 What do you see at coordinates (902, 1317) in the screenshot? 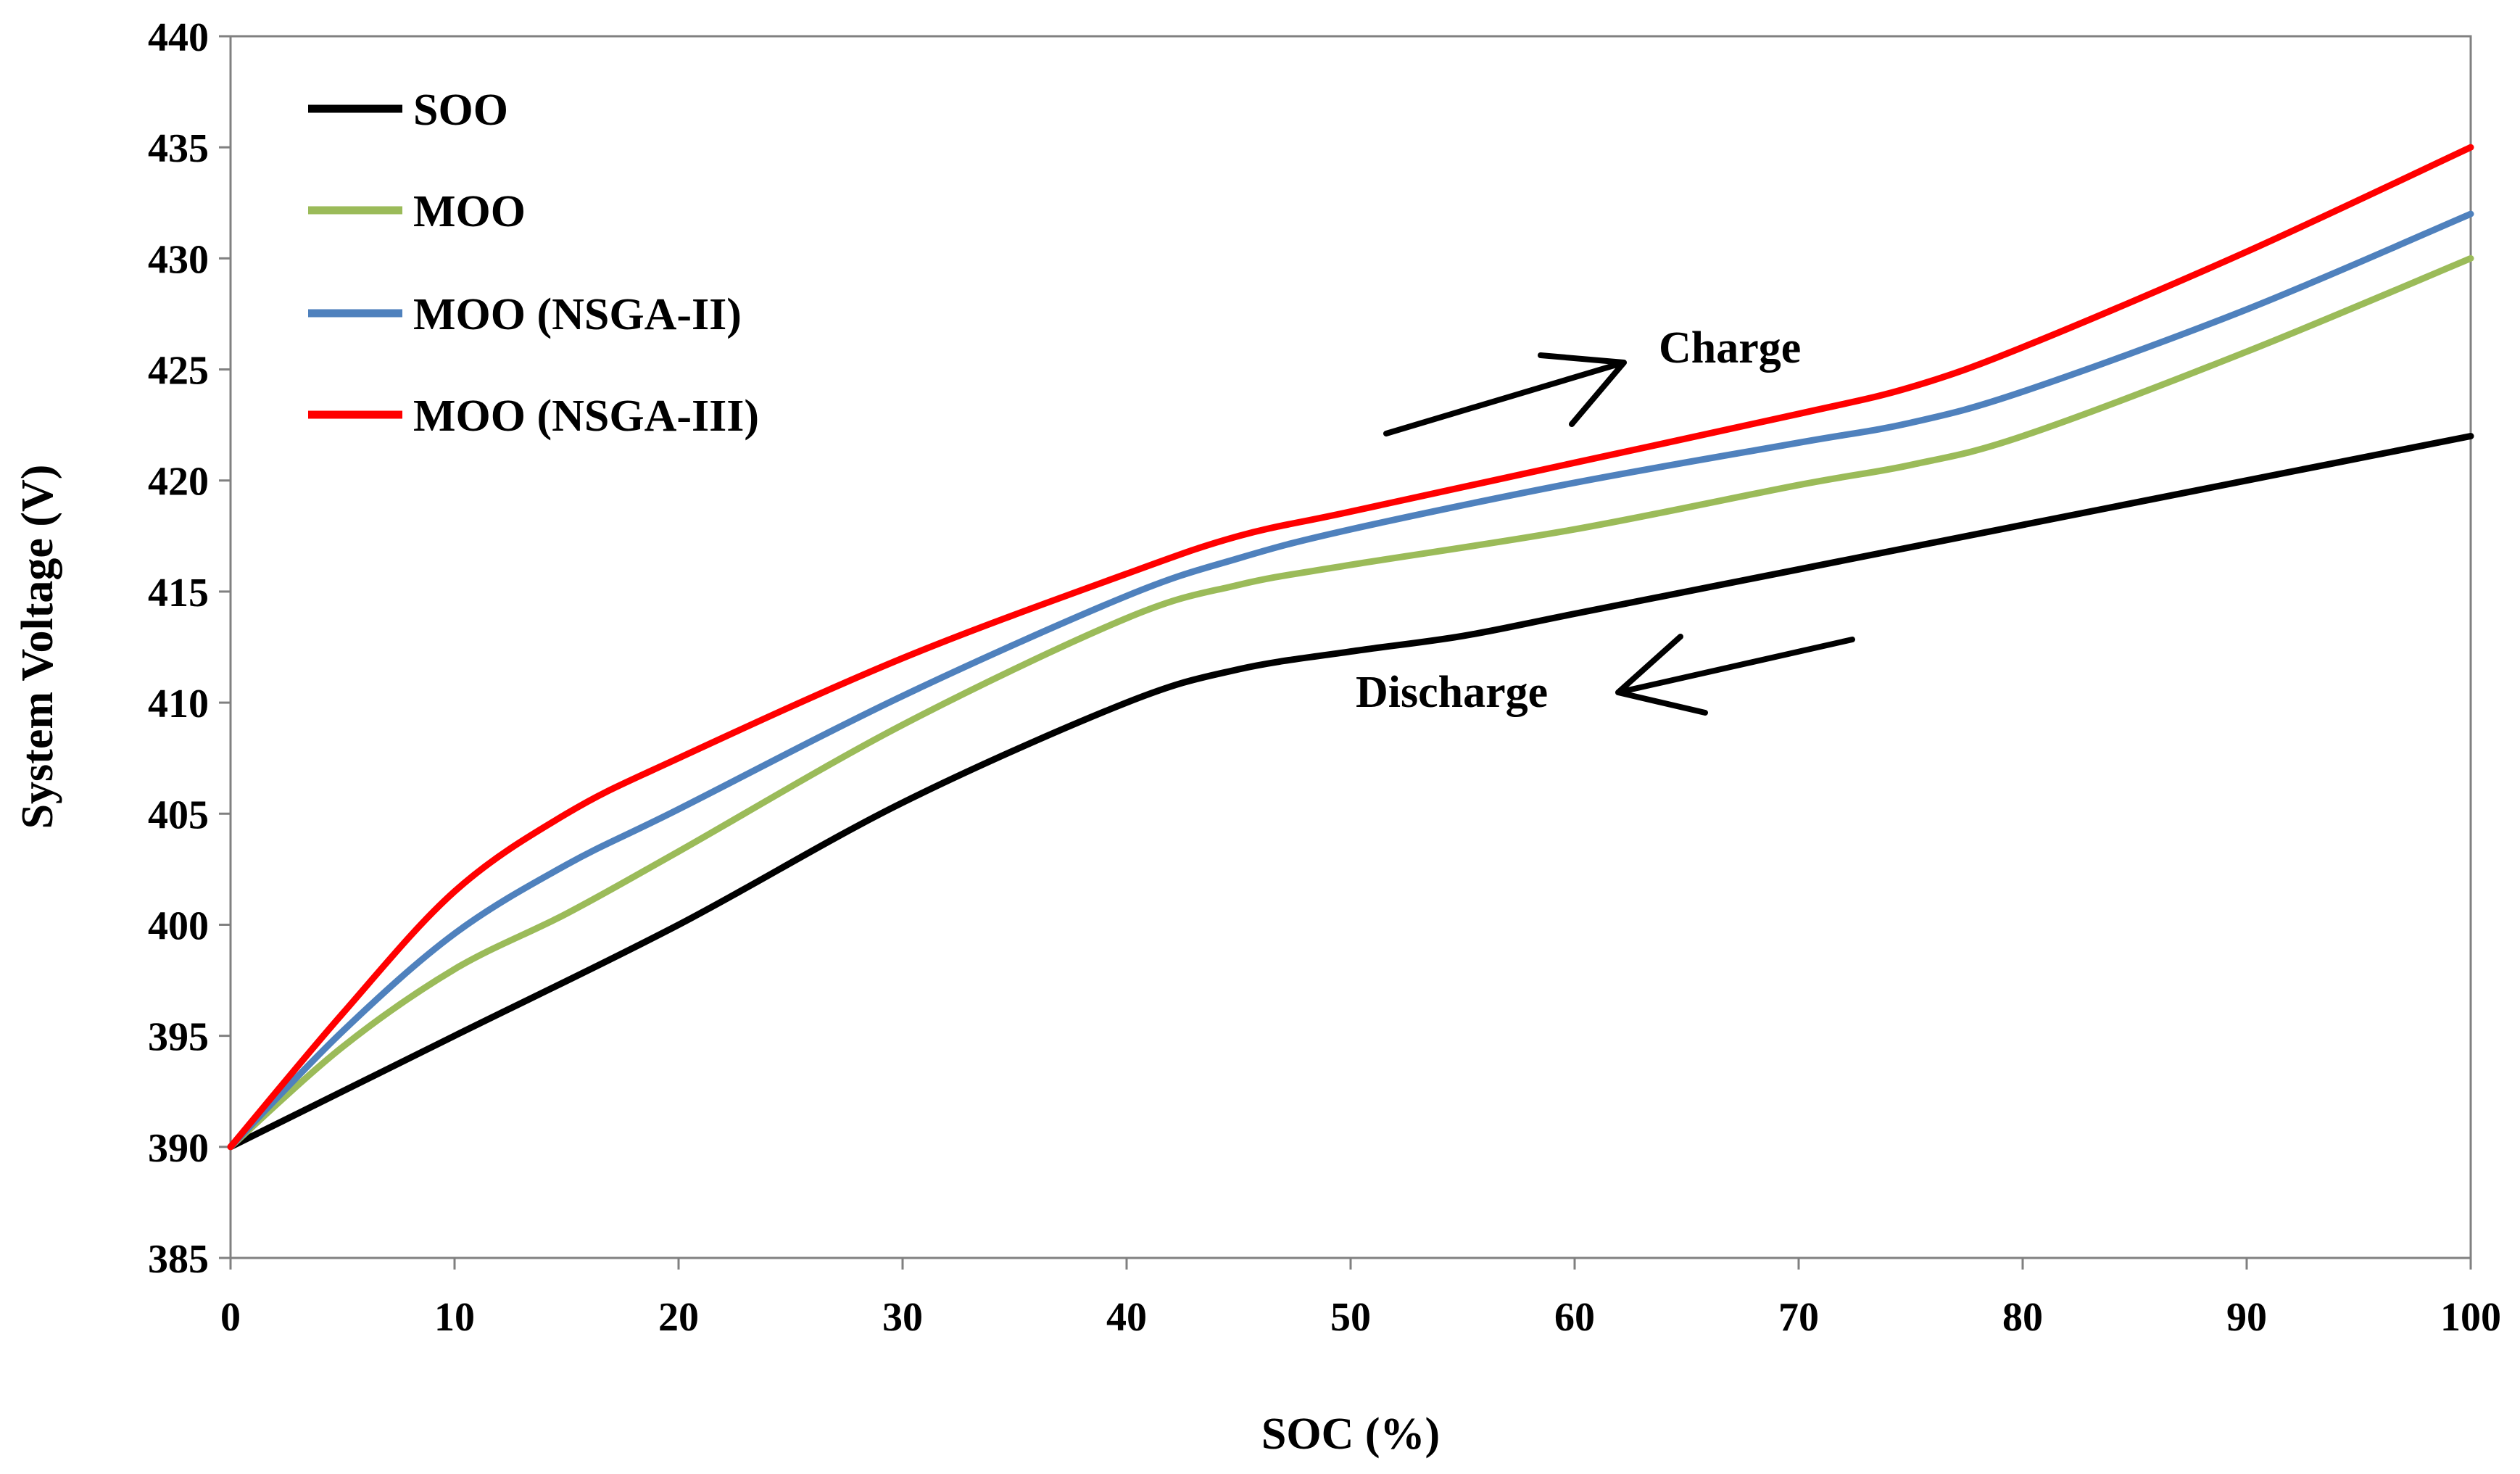
I see `x-tick-label: 30` at bounding box center [902, 1317].